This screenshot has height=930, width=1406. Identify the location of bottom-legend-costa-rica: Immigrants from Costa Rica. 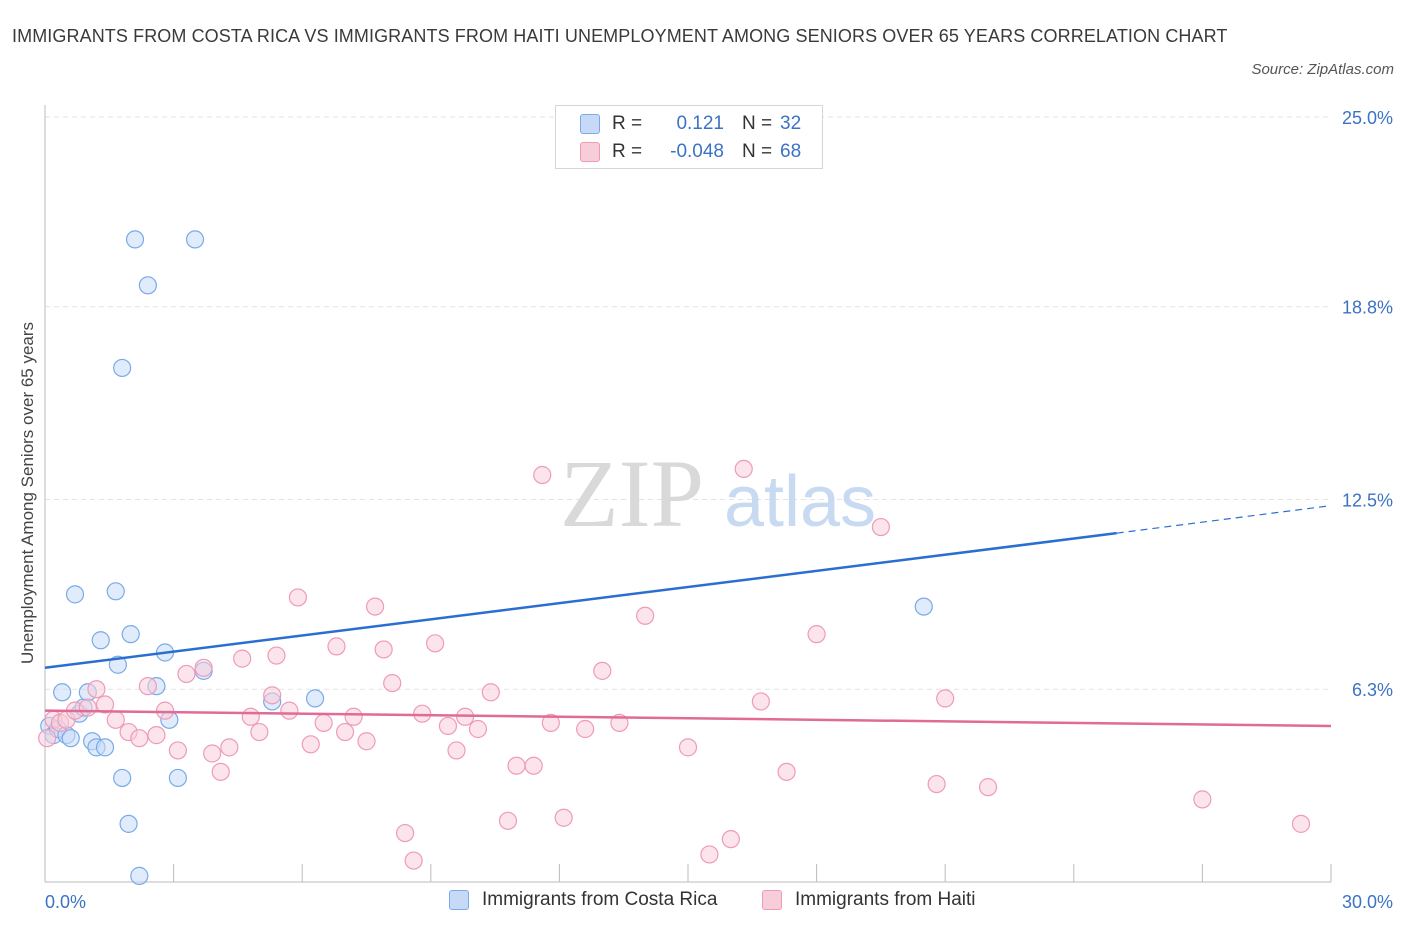
(583, 900).